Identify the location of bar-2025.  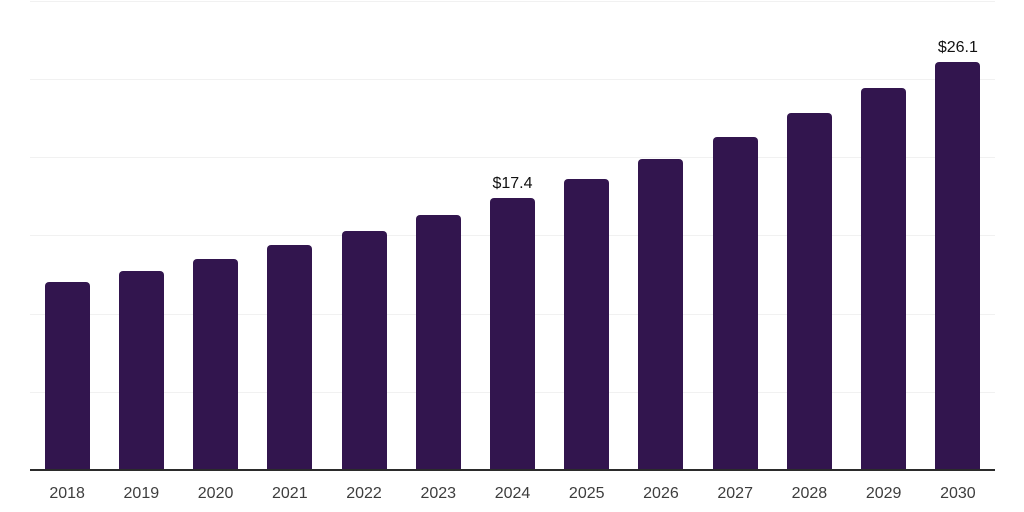
(587, 324).